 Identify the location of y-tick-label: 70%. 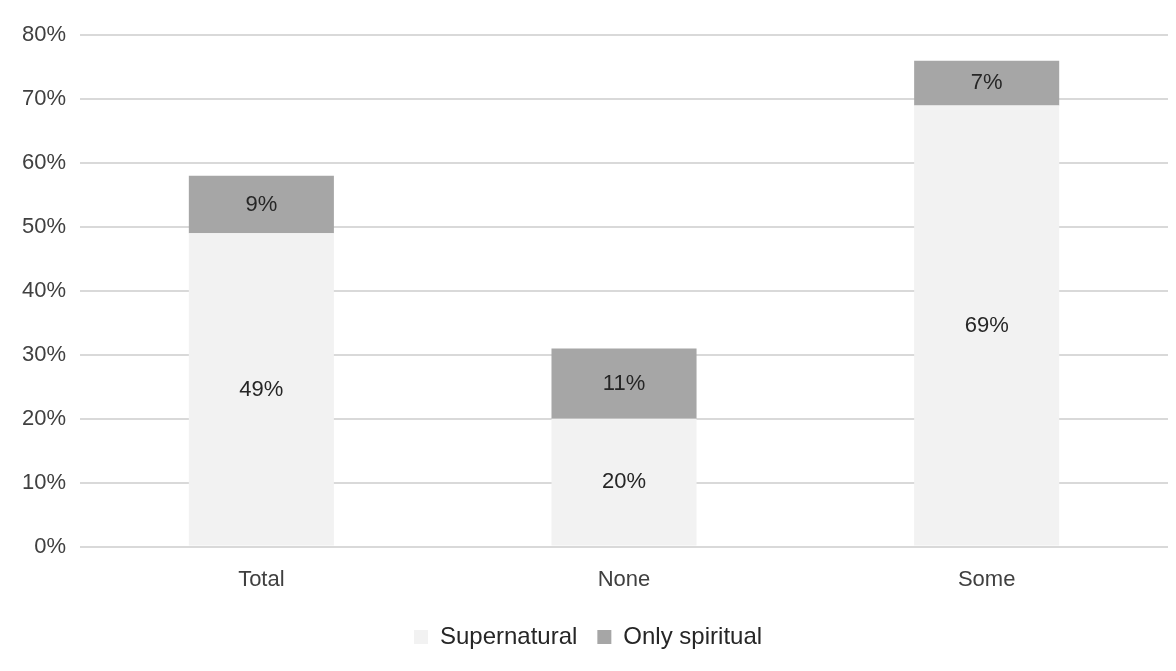
(44, 98).